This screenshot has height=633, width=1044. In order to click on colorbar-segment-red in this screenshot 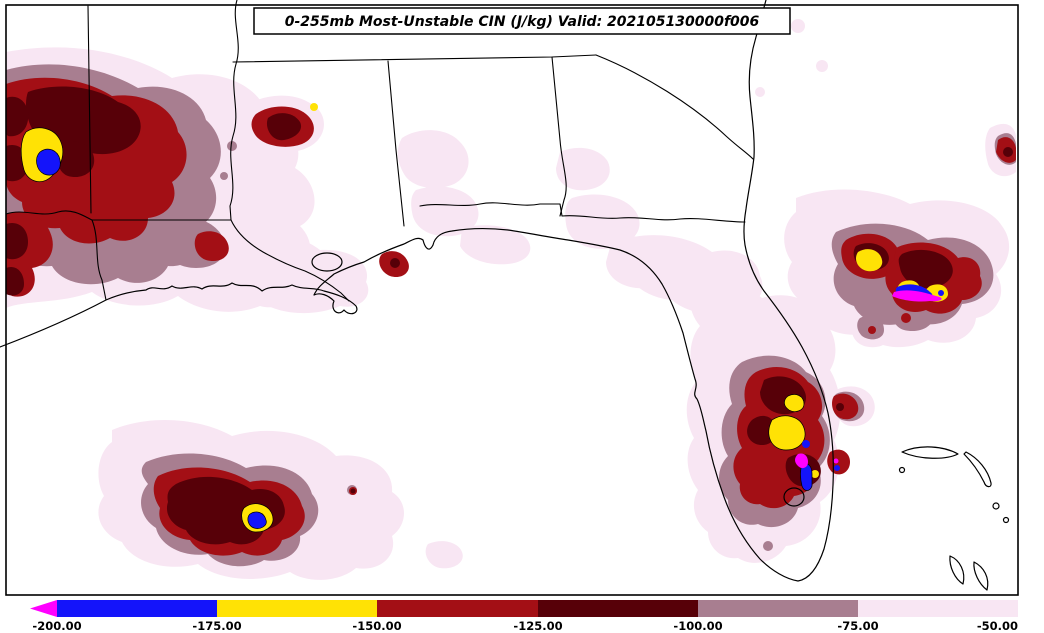, I will do `click(457, 608)`.